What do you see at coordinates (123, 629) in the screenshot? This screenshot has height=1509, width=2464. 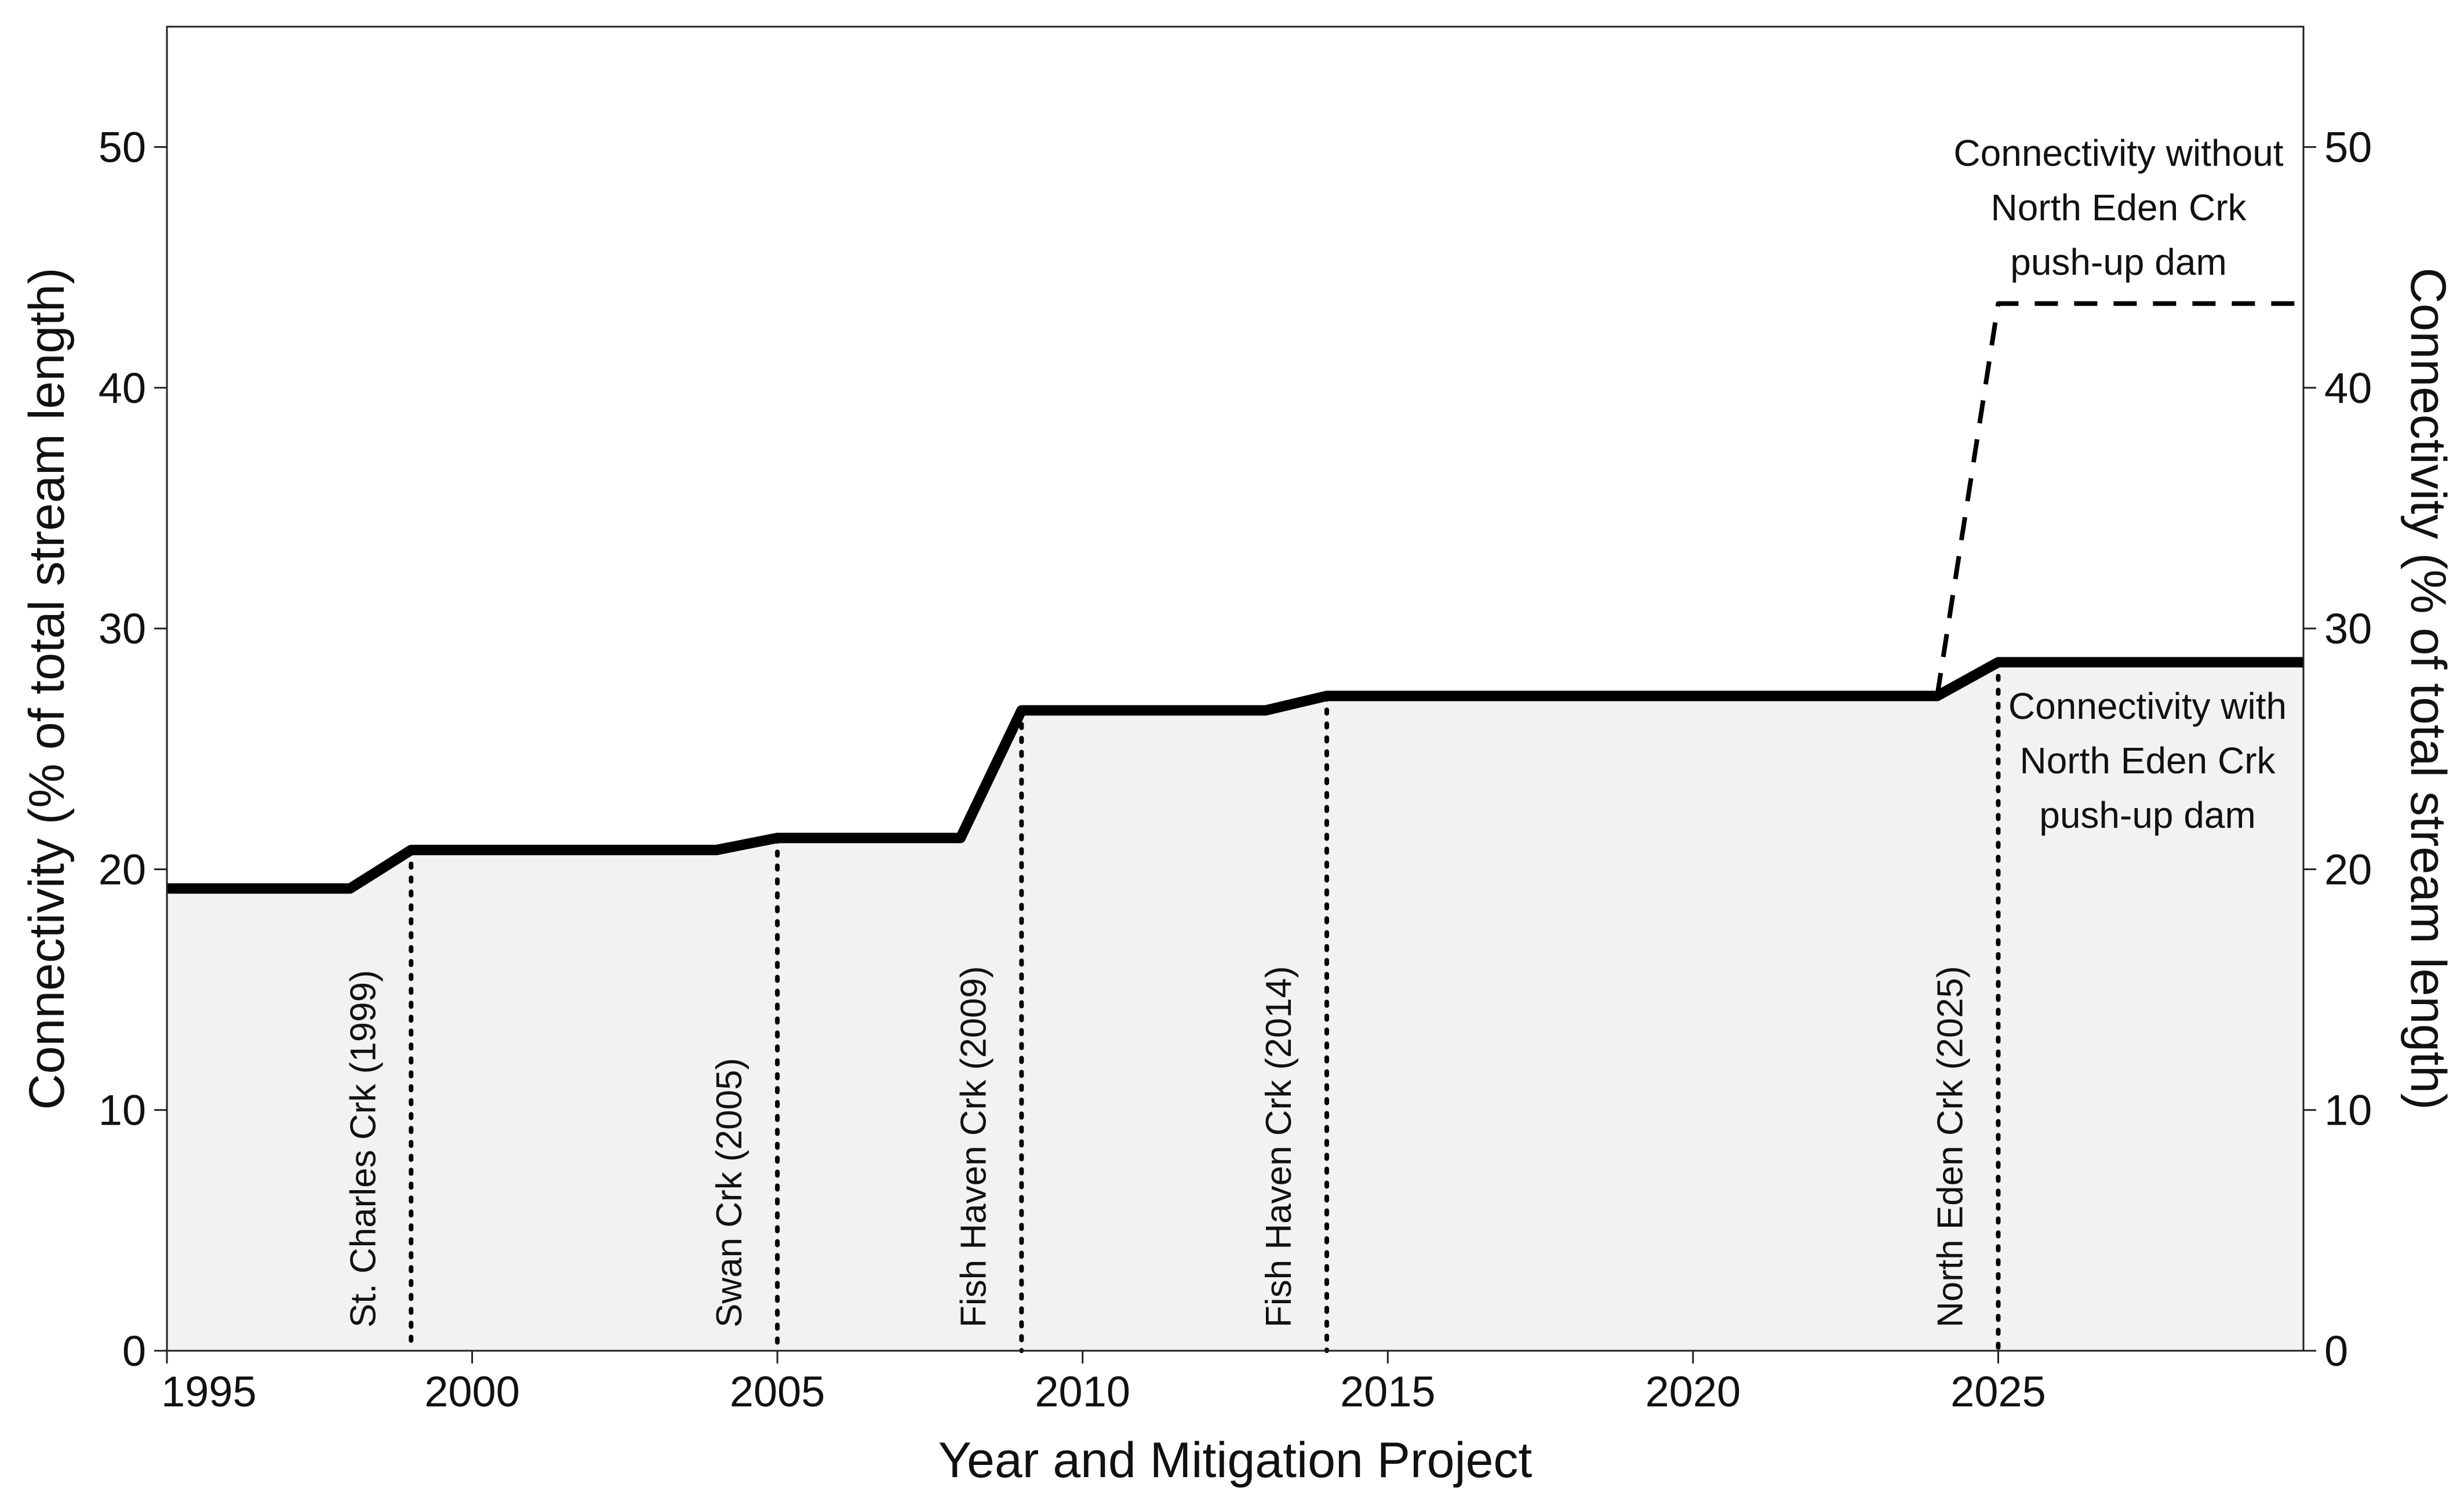 I see `y-tick-label-left-3: 30` at bounding box center [123, 629].